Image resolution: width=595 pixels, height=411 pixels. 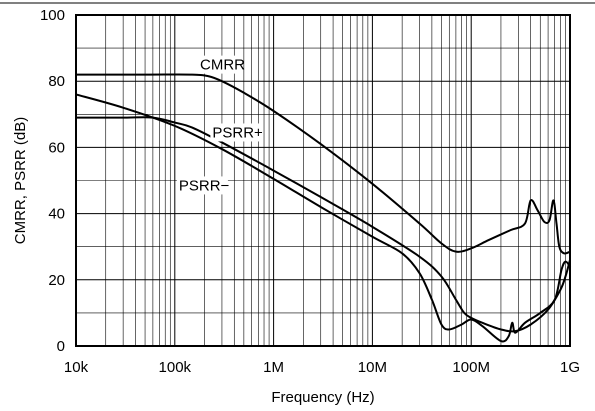 I want to click on series-annotation: CMRR, so click(x=222, y=65).